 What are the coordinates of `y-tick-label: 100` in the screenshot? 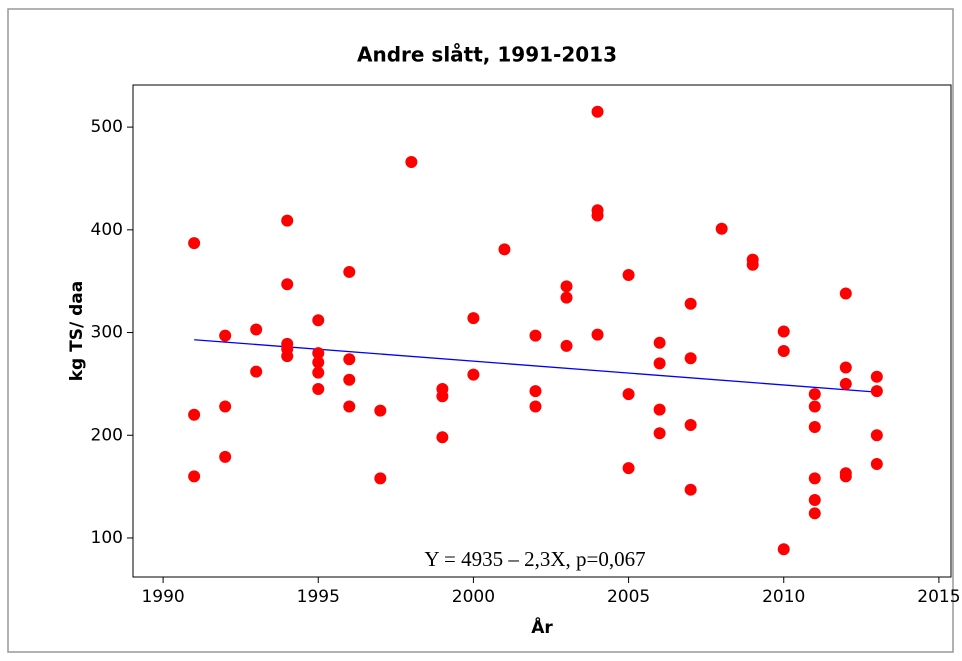 It's located at (107, 538).